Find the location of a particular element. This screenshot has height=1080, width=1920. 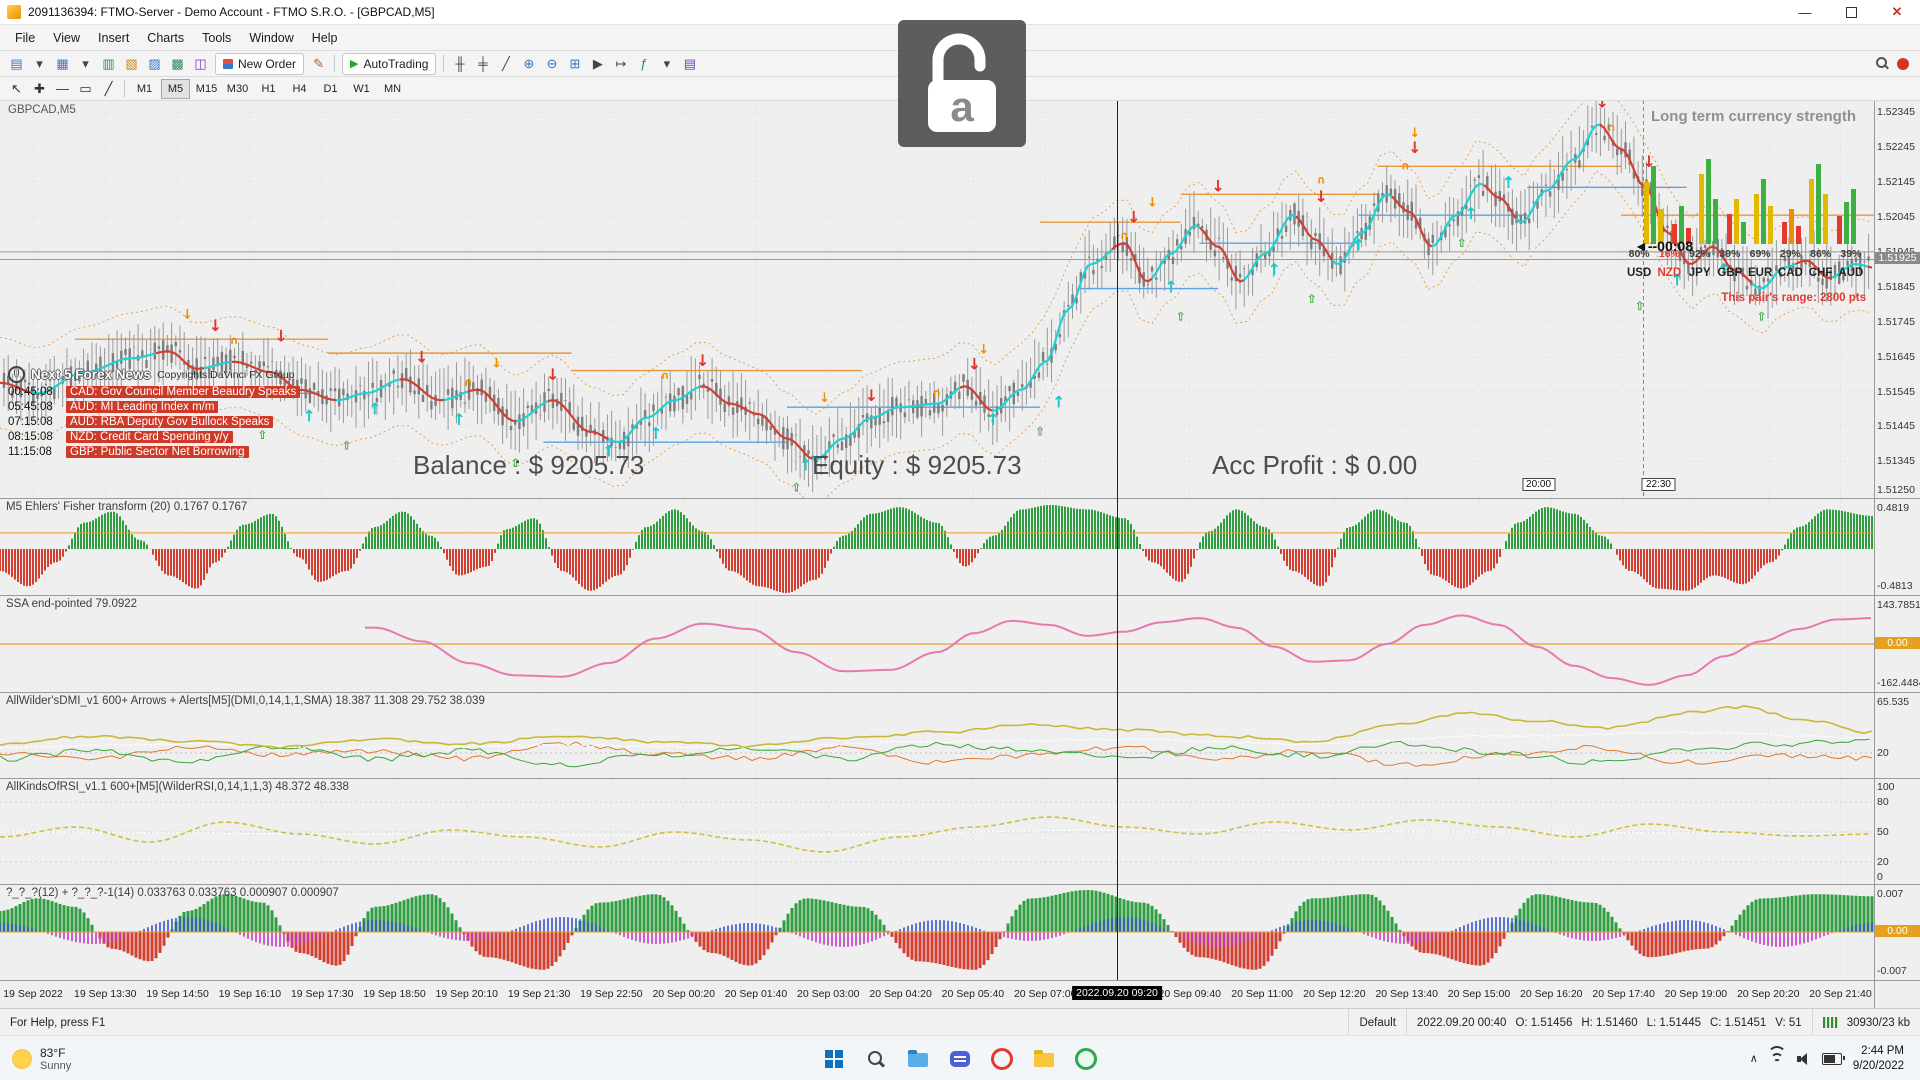

bar-chart-icon: ╫ is located at coordinates (460, 63).